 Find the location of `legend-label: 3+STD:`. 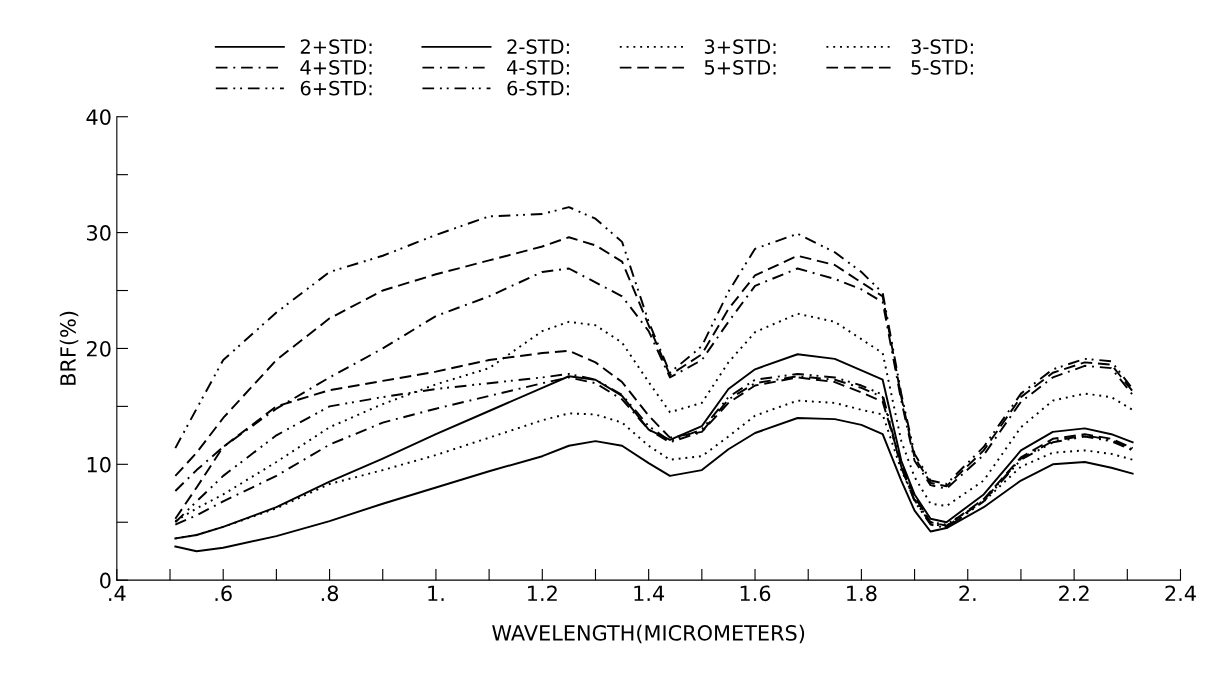

legend-label: 3+STD: is located at coordinates (740, 46).